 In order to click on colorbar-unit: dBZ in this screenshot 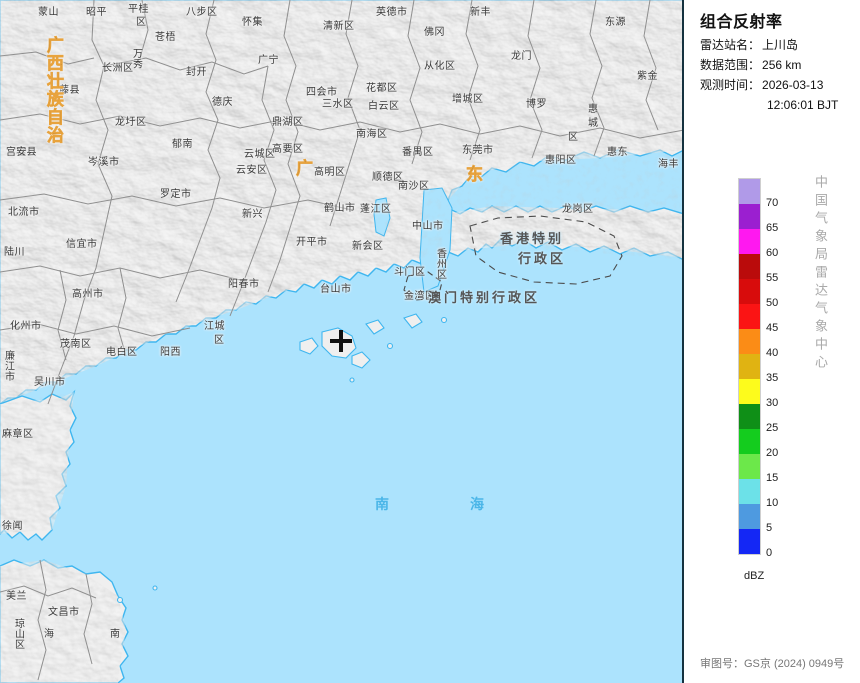, I will do `click(754, 576)`.